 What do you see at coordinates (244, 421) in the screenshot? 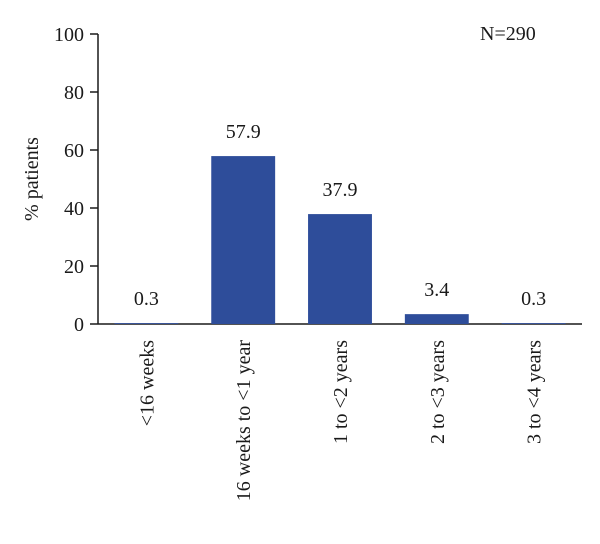
I see `category-label: 16 weeks to <1 year` at bounding box center [244, 421].